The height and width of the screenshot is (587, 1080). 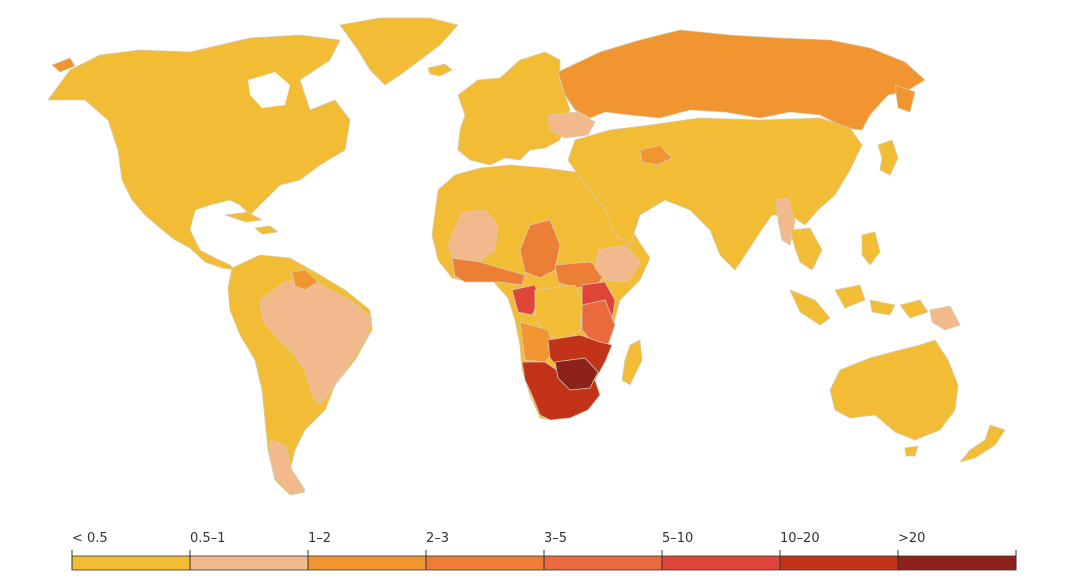 I want to click on legend-label: 0.5–1, so click(x=207, y=538).